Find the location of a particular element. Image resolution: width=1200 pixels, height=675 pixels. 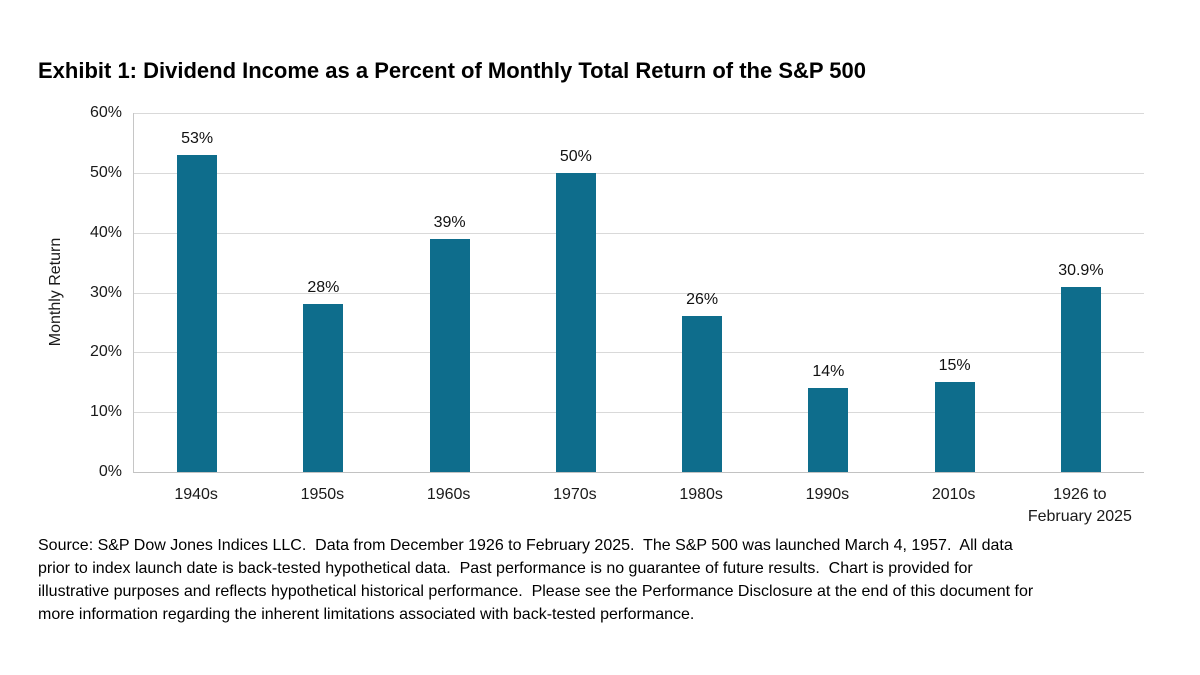

y-tick-label: 50% is located at coordinates (105, 172).